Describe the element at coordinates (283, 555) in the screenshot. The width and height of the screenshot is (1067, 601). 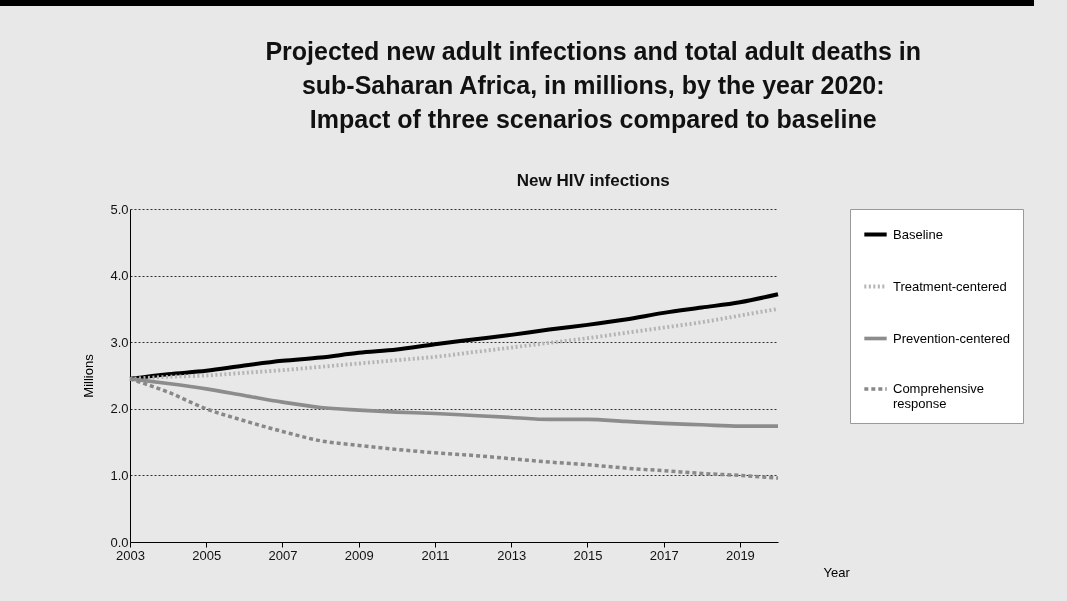
I see `x-tick-label: 2007` at that location.